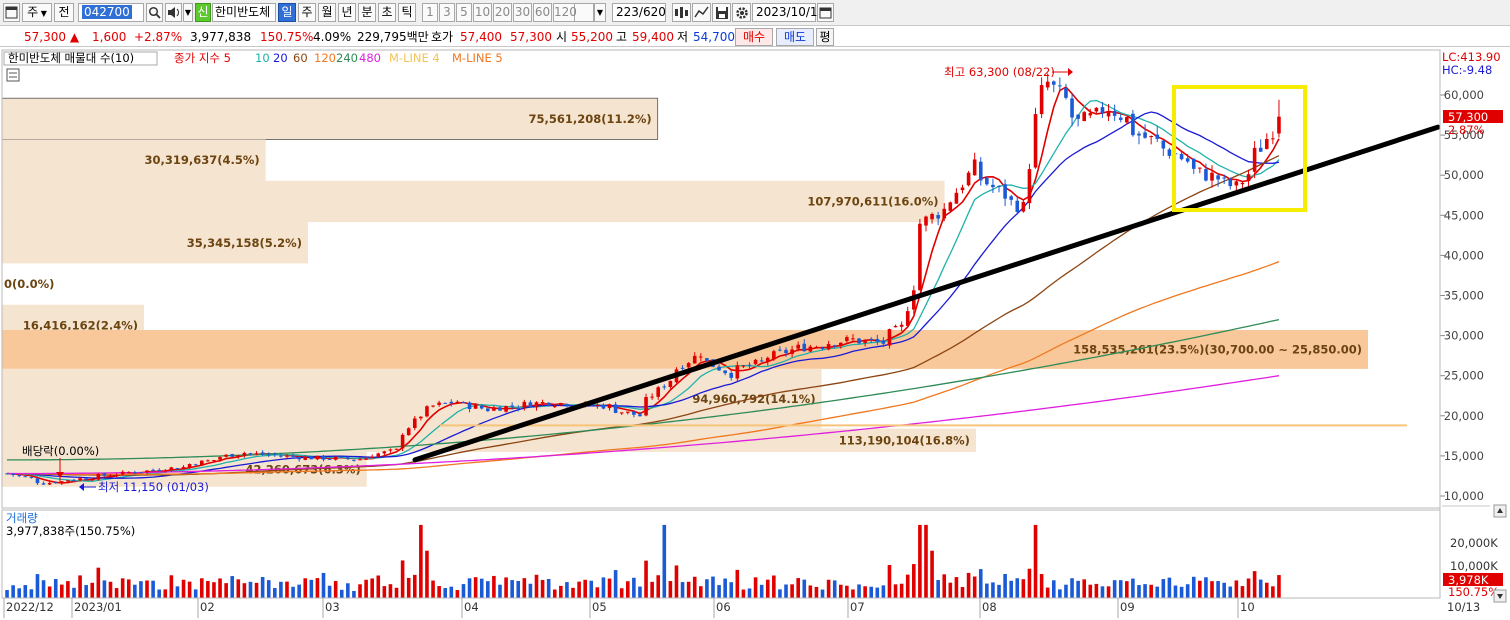 This screenshot has width=1510, height=620. I want to click on highlight-box, so click(1239, 148).